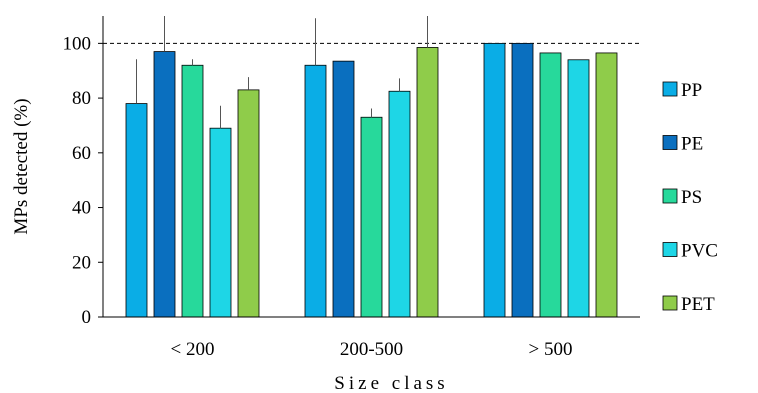  Describe the element at coordinates (670, 89) in the screenshot. I see `legend-swatch-pp` at that location.